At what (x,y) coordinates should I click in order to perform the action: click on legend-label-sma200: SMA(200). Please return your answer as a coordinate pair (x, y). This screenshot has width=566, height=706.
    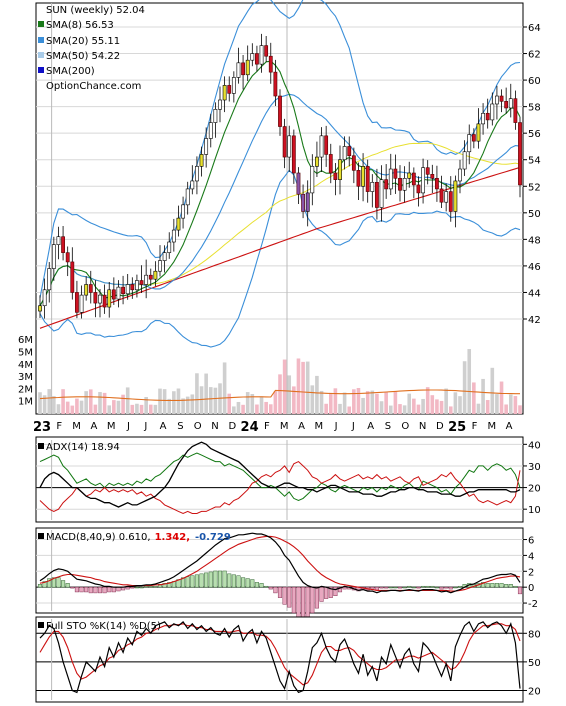
    Looking at the image, I should click on (70, 71).